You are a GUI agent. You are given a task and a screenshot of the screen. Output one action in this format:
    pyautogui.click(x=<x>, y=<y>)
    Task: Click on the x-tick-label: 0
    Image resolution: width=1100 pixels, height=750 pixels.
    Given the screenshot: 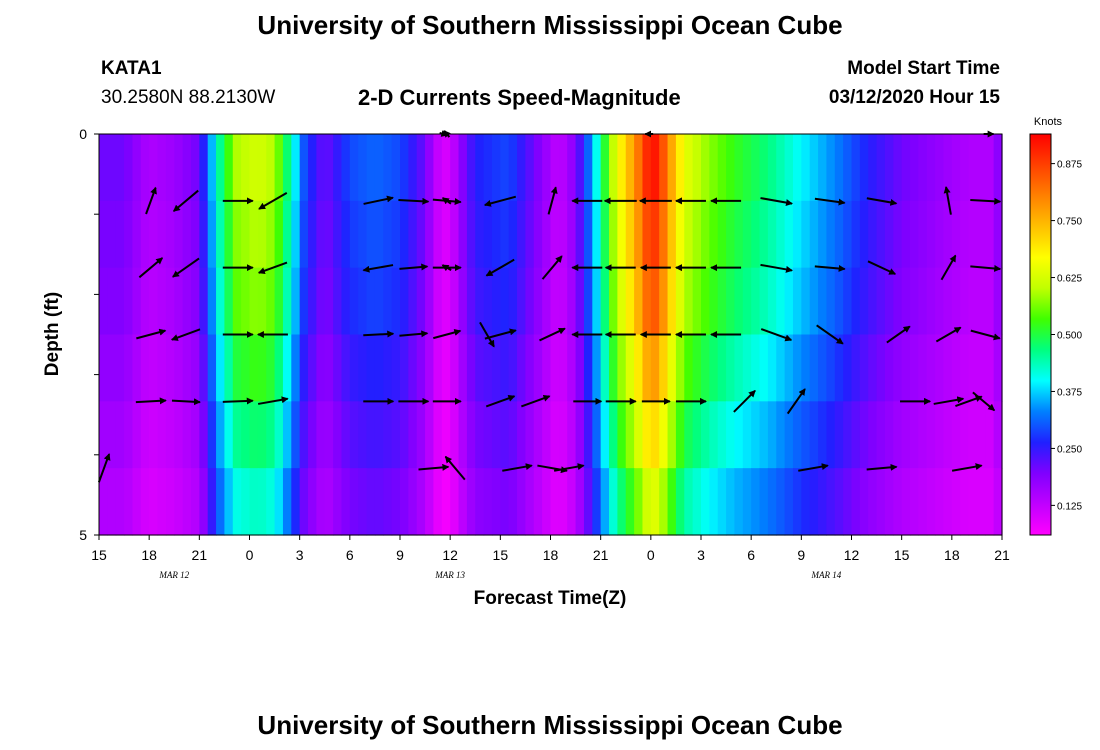 What is the action you would take?
    pyautogui.click(x=250, y=555)
    